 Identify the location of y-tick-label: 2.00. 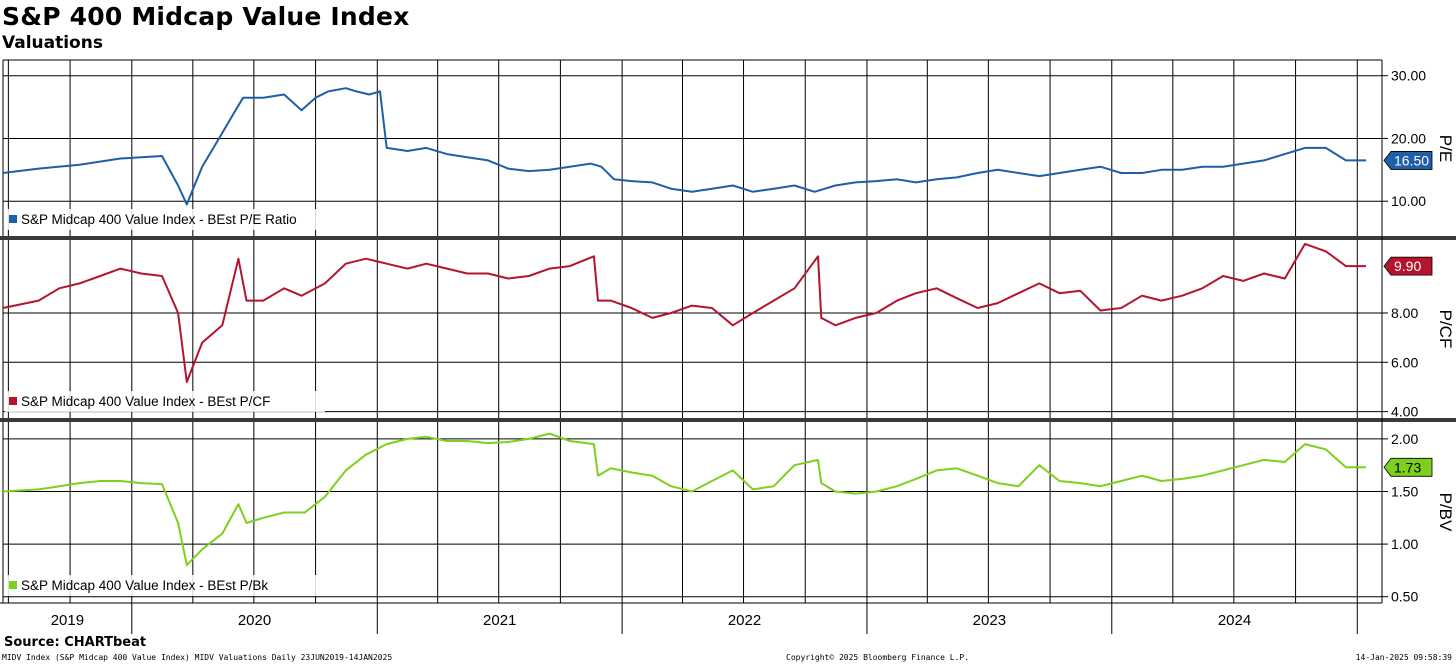
(1404, 439).